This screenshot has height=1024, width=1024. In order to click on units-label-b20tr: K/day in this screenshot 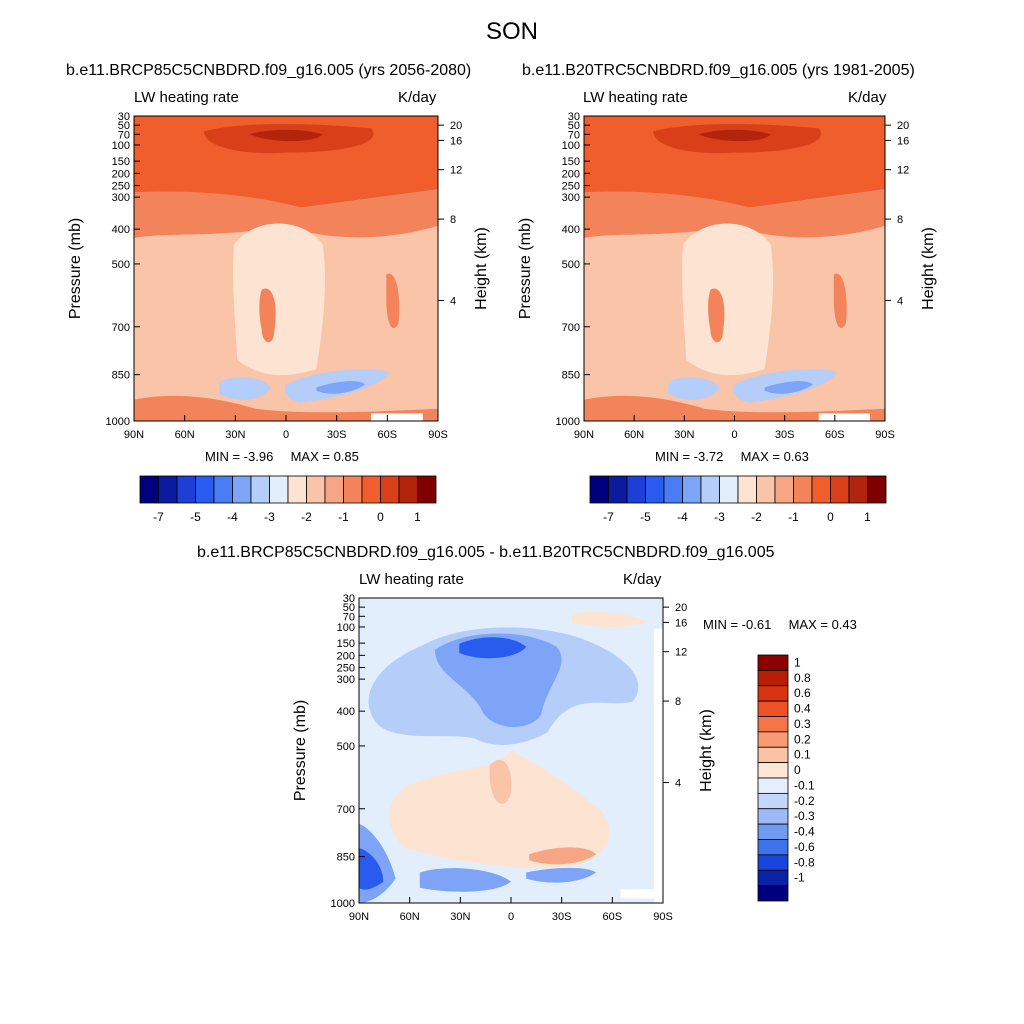, I will do `click(867, 97)`.